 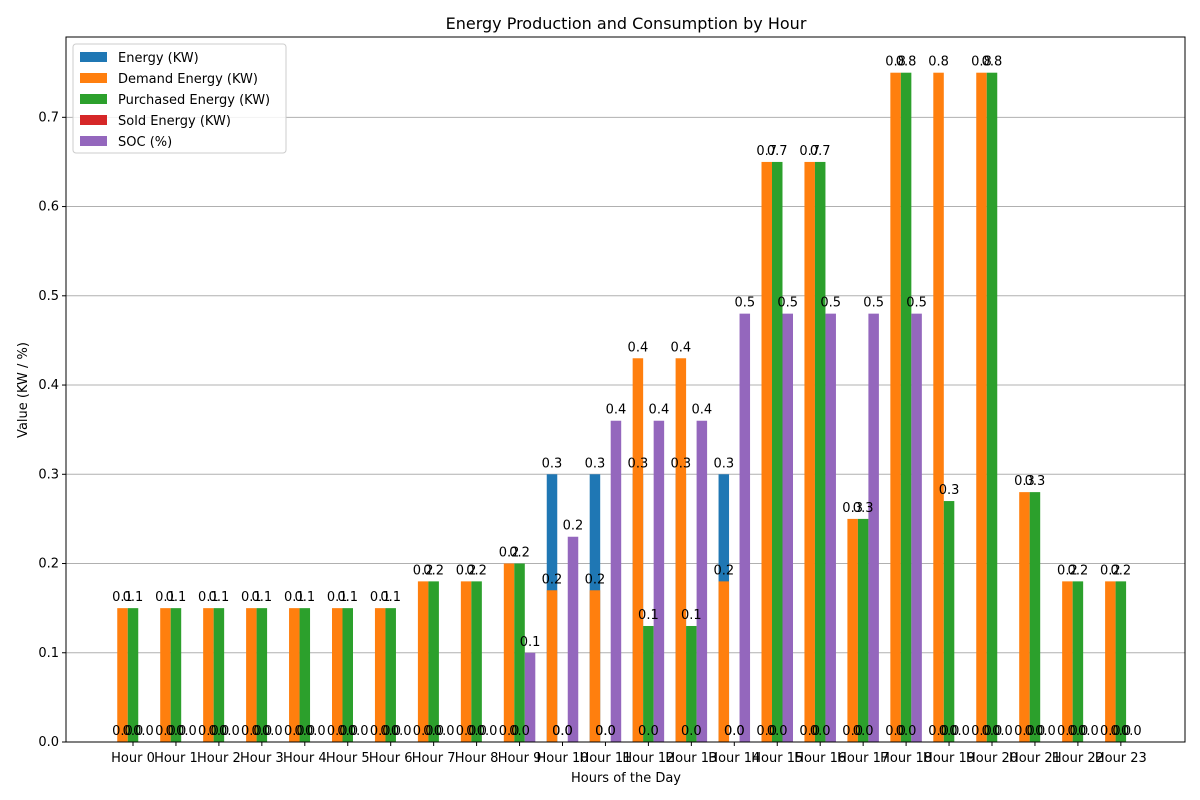 What do you see at coordinates (391, 758) in the screenshot?
I see `x-tick-label: Hour 6` at bounding box center [391, 758].